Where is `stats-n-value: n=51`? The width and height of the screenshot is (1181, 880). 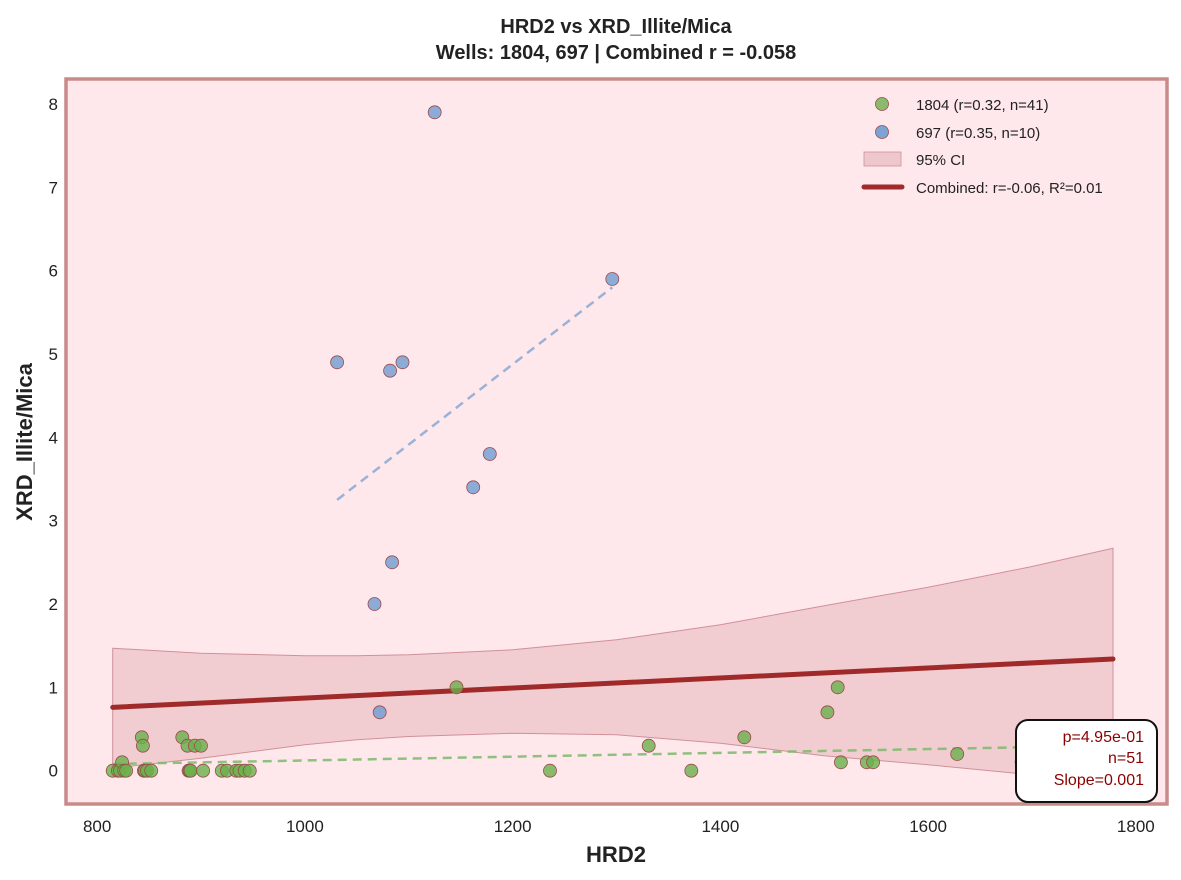 stats-n-value: n=51 is located at coordinates (1126, 758).